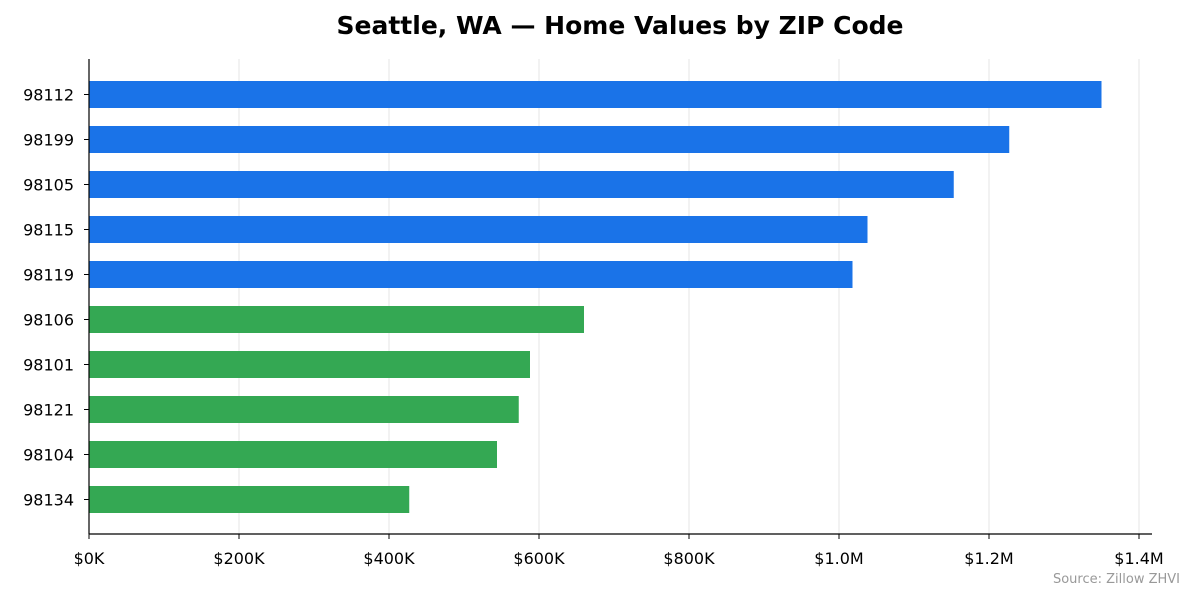  What do you see at coordinates (389, 558) in the screenshot?
I see `x-tick-label: $400K` at bounding box center [389, 558].